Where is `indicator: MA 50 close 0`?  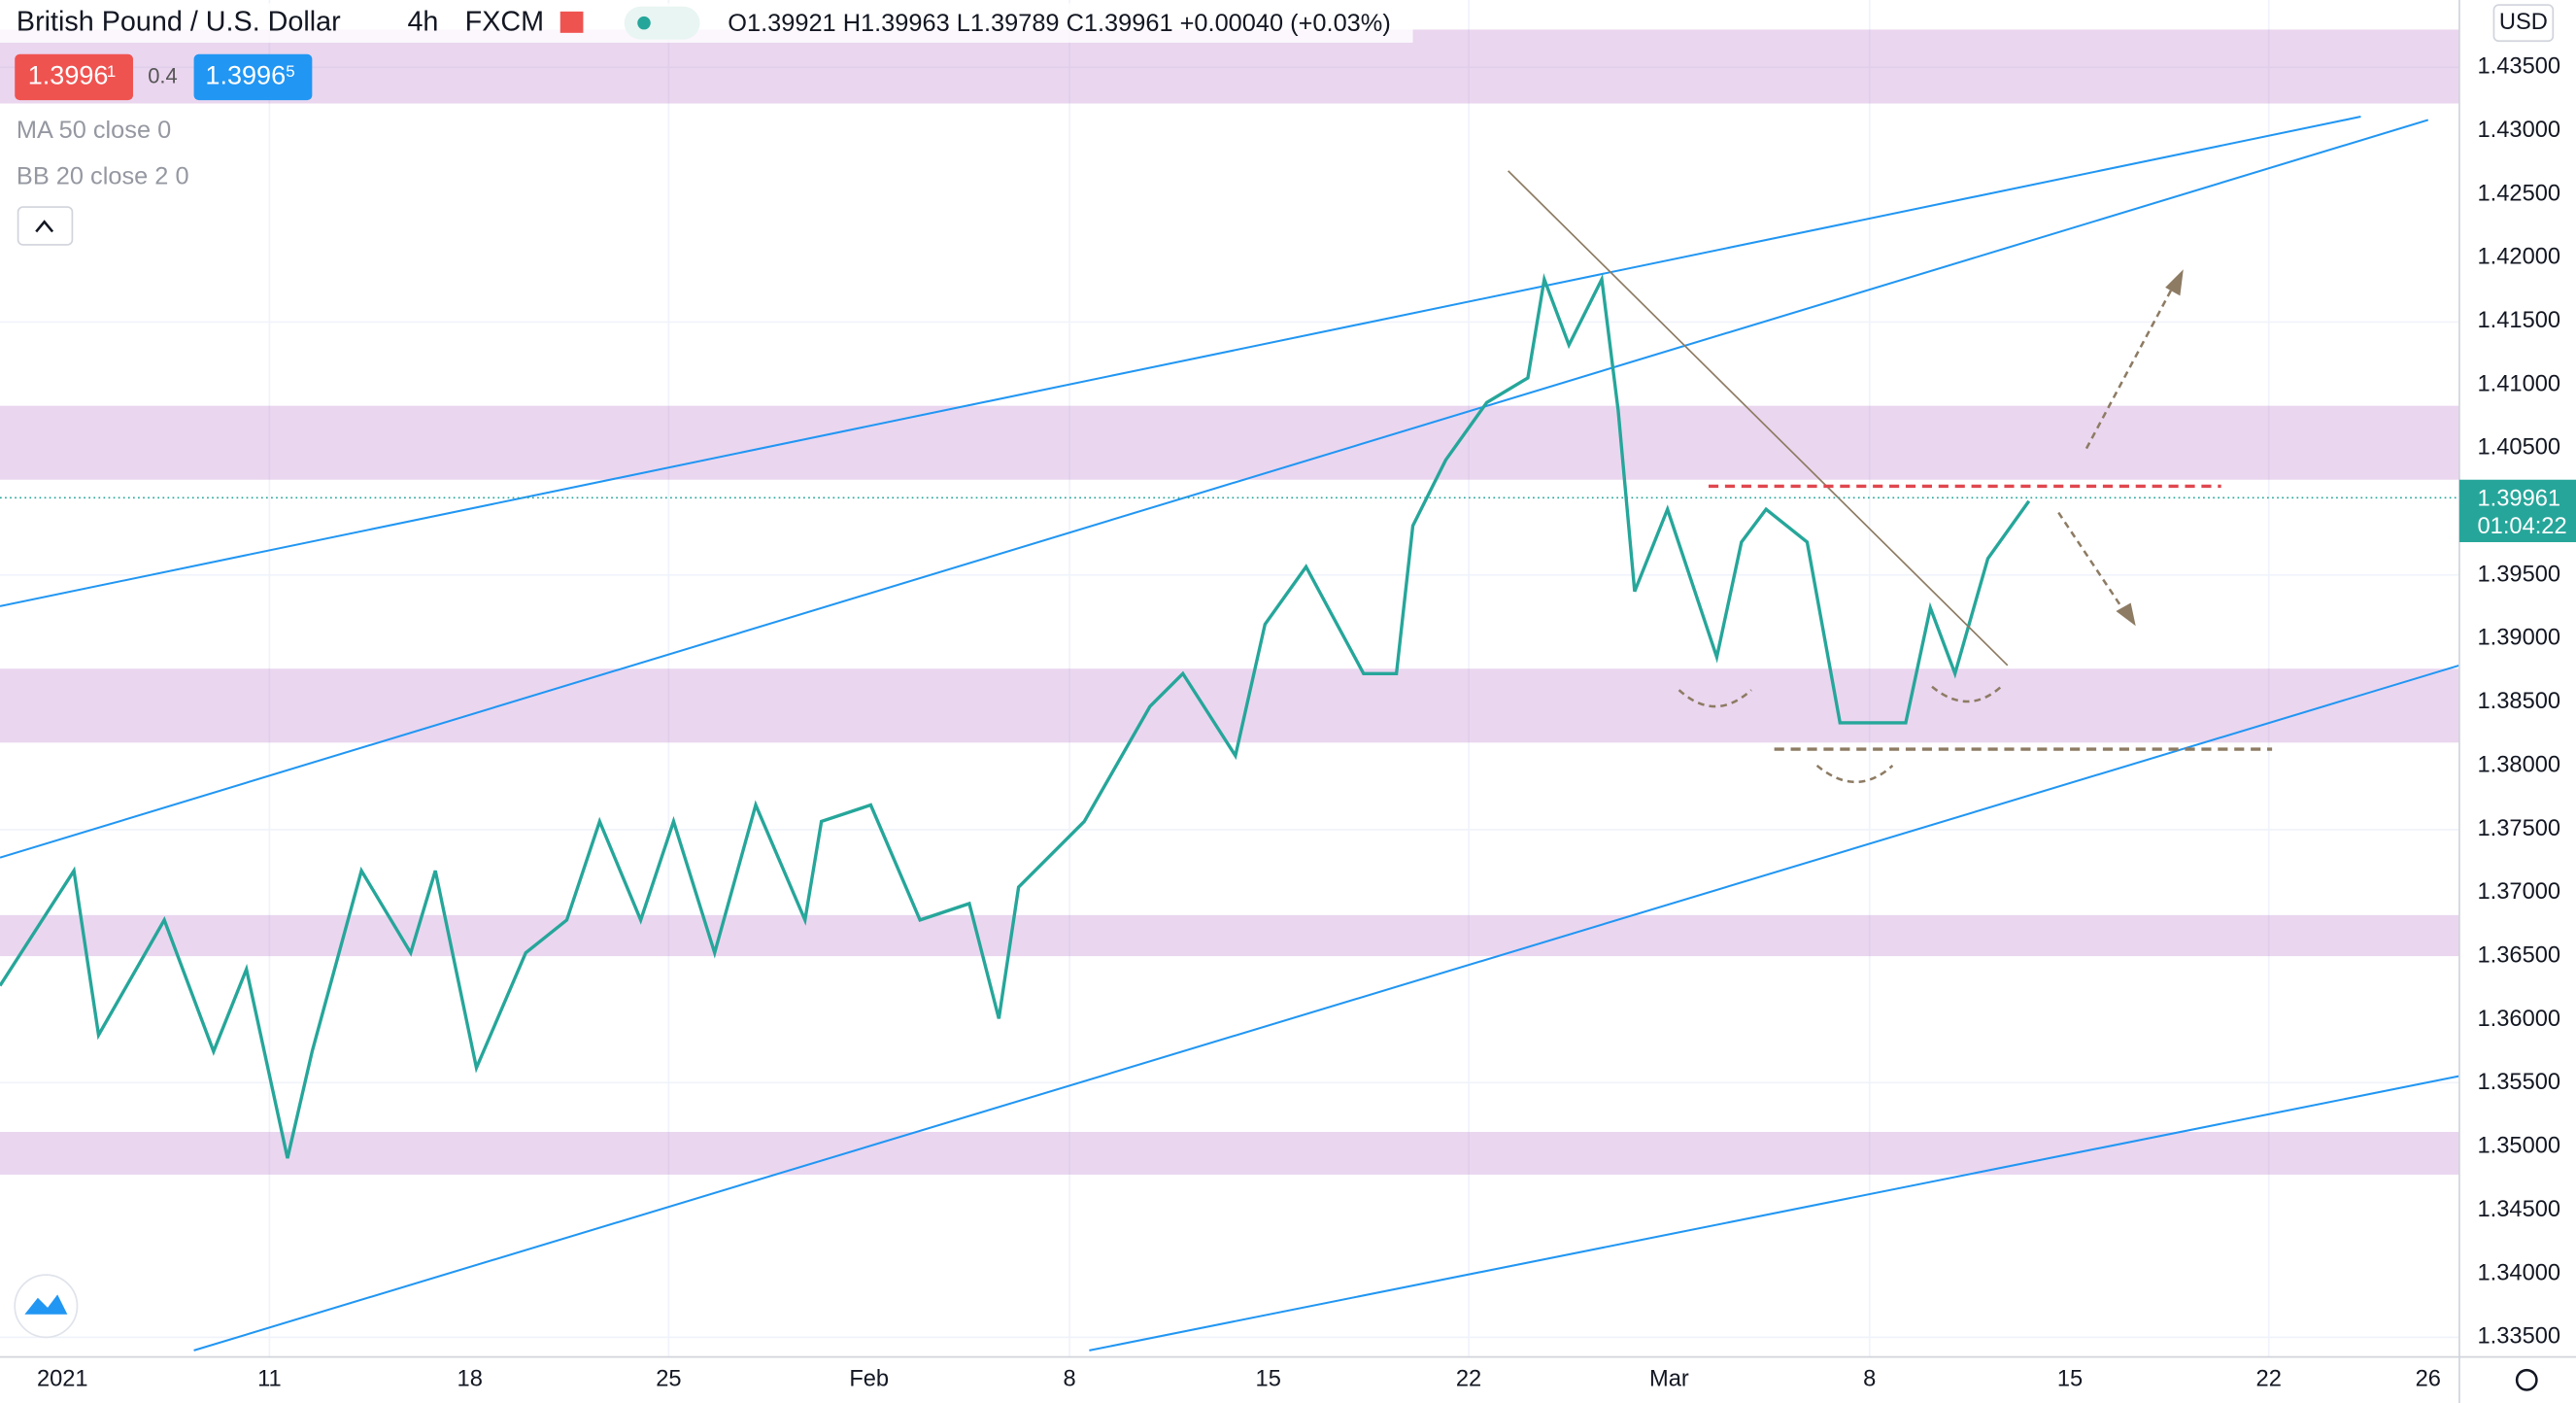 indicator: MA 50 close 0 is located at coordinates (94, 130).